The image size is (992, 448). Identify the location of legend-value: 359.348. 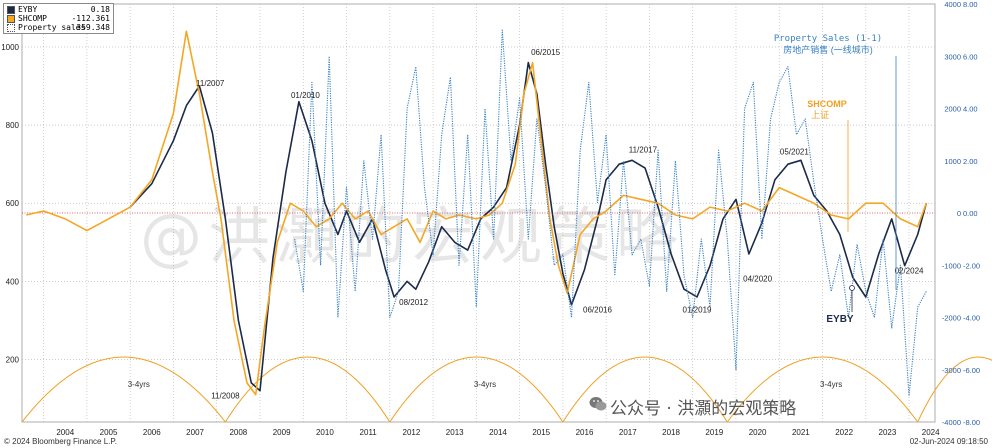
(93, 27).